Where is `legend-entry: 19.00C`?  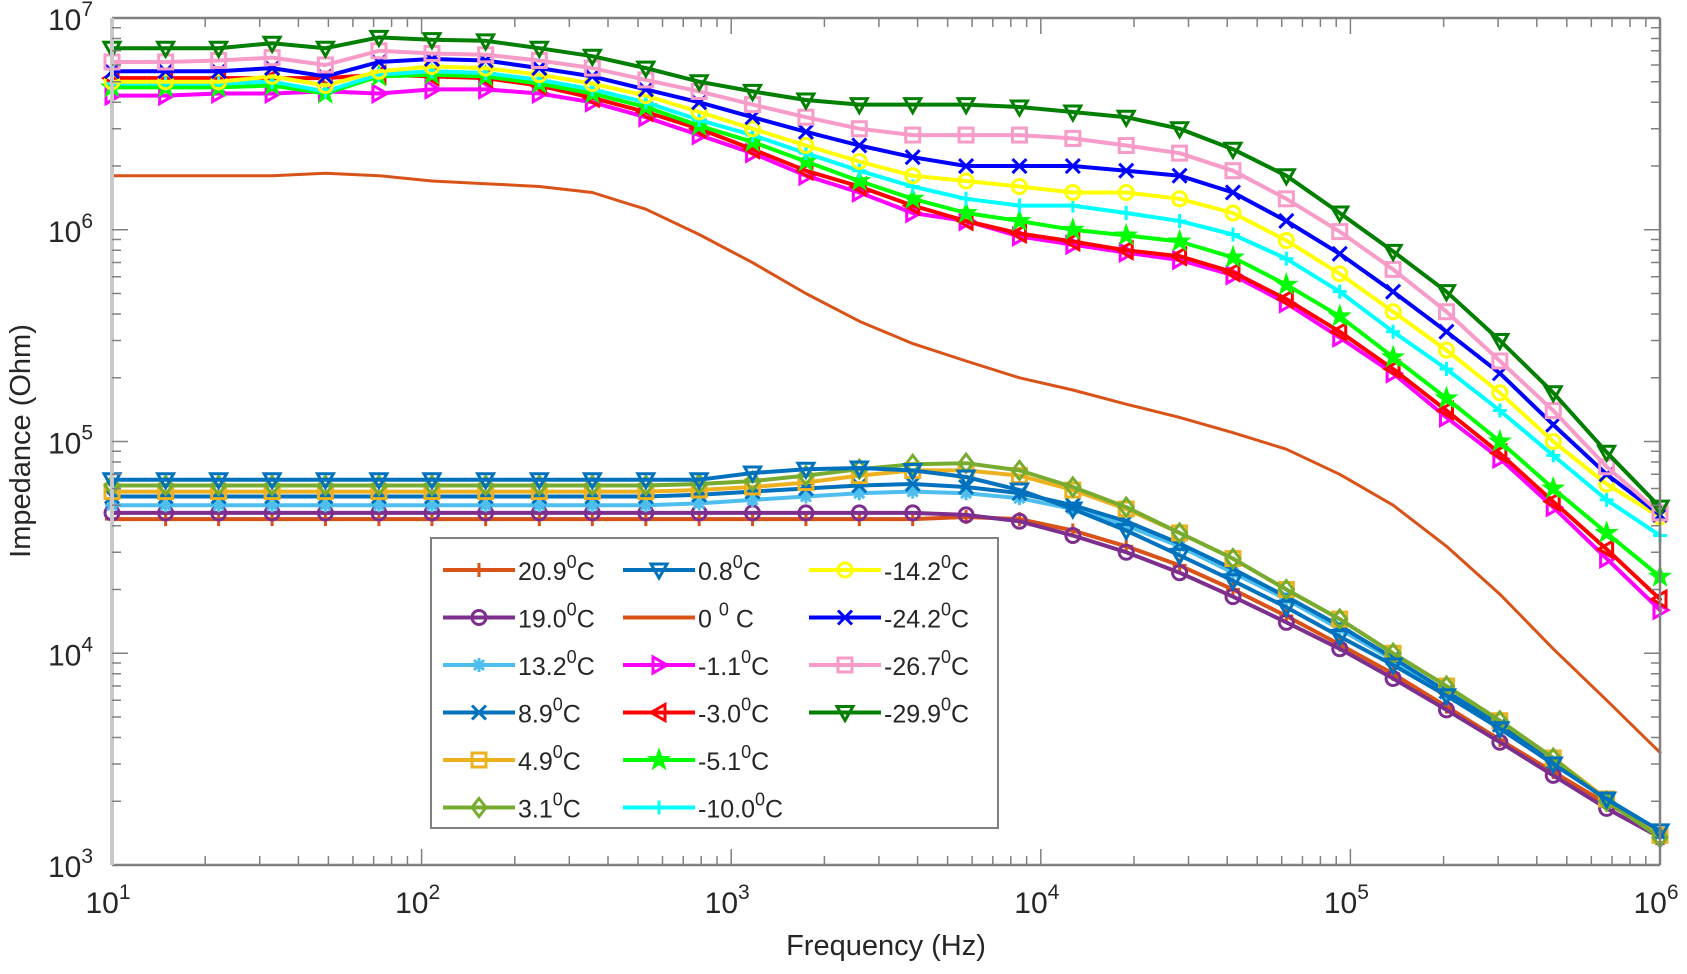
legend-entry: 19.00C is located at coordinates (519, 617).